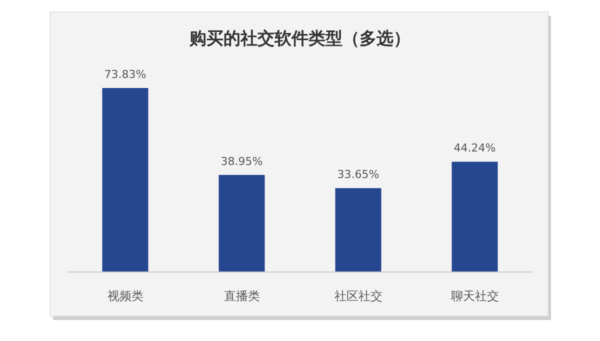 The height and width of the screenshot is (341, 600). What do you see at coordinates (475, 148) in the screenshot?
I see `data-label: 44.24%` at bounding box center [475, 148].